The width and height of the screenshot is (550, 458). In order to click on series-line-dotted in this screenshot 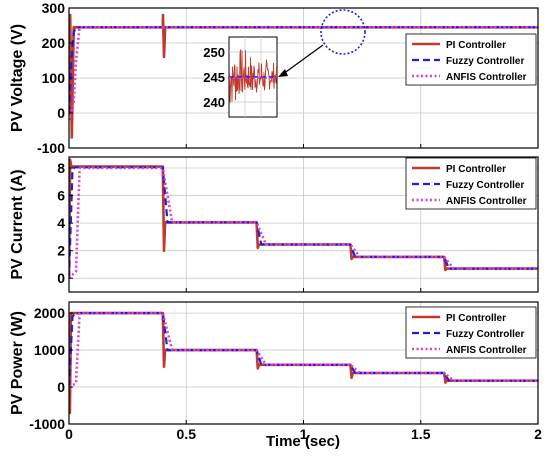, I will do `click(303, 350)`.